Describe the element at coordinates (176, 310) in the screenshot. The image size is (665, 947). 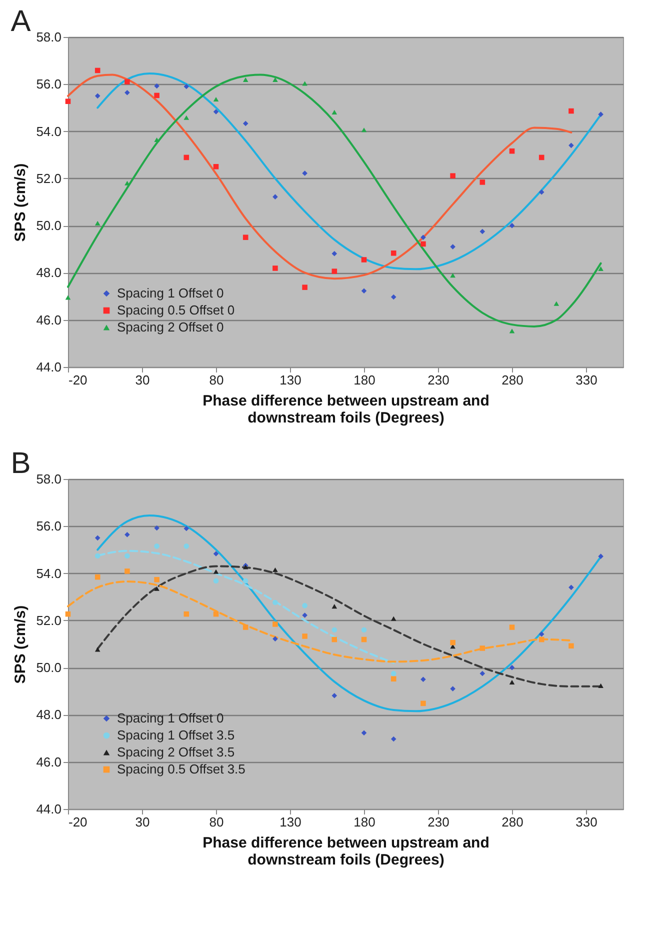
I see `legend-label: Spacing 0.5 Offset 0` at that location.